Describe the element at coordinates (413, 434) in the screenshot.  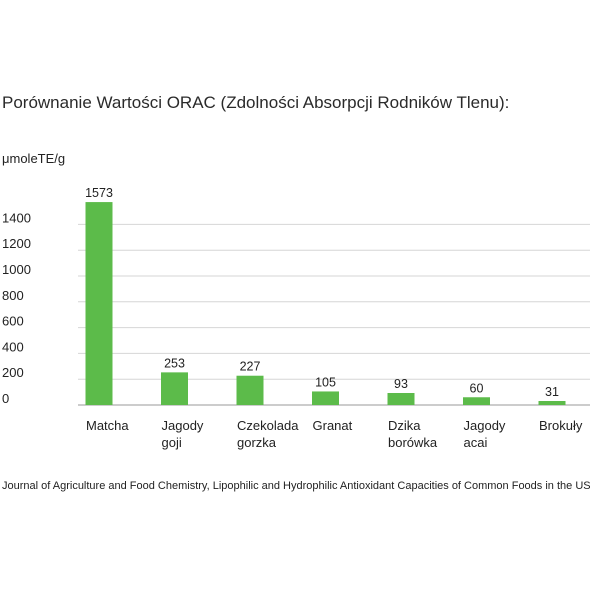
I see `category-label: Dzika borówka` at that location.